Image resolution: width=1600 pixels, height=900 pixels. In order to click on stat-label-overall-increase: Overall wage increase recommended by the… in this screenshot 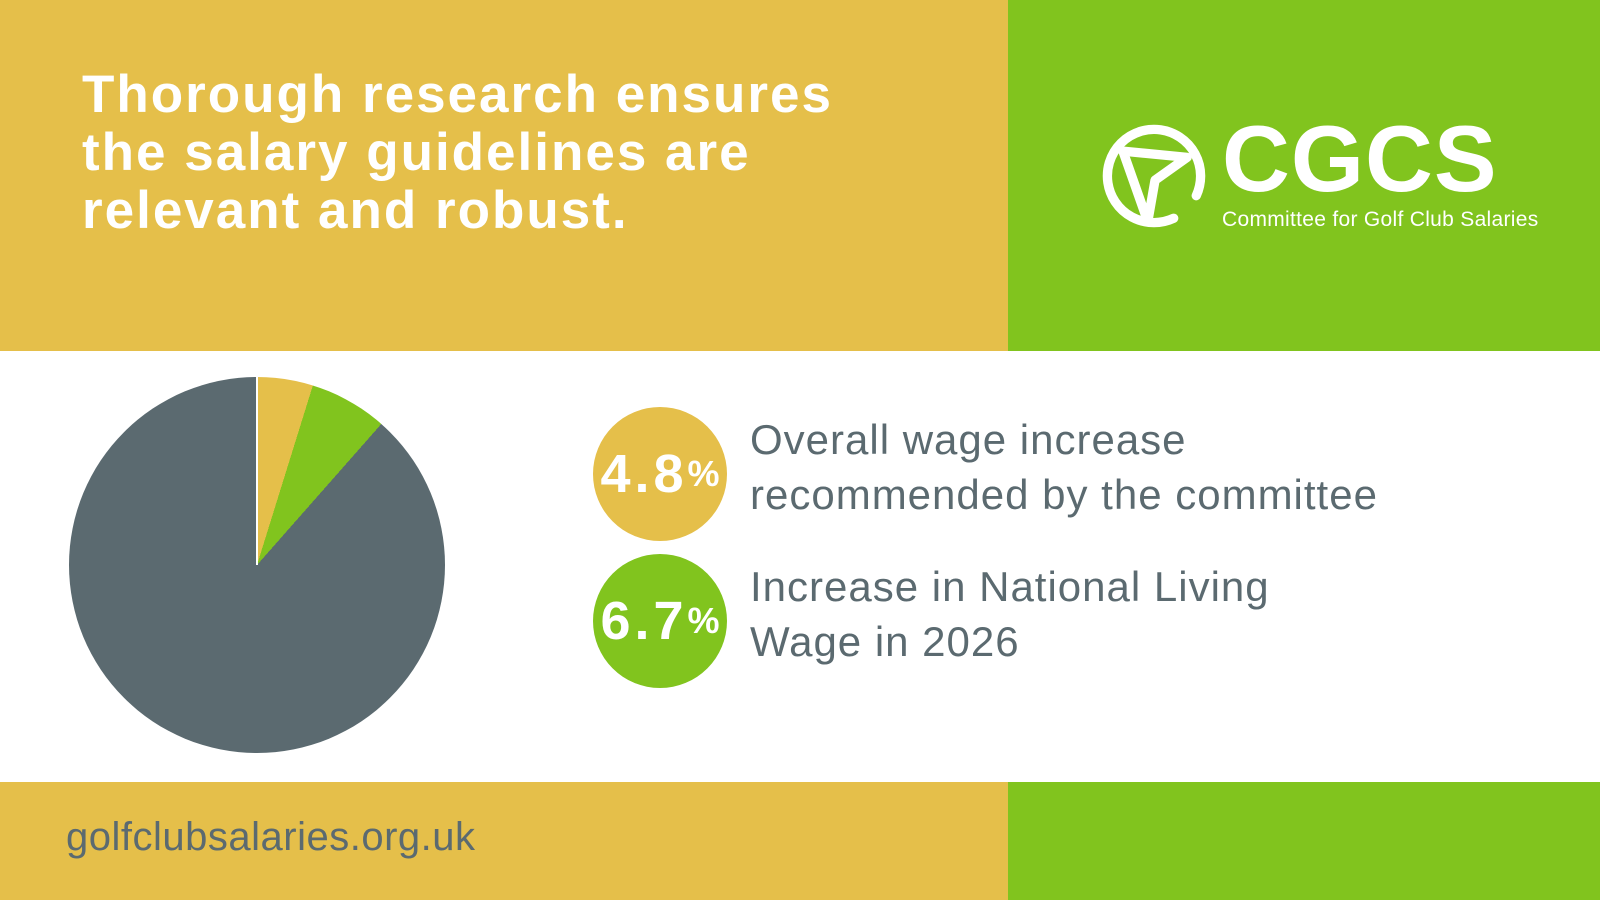, I will do `click(1064, 467)`.